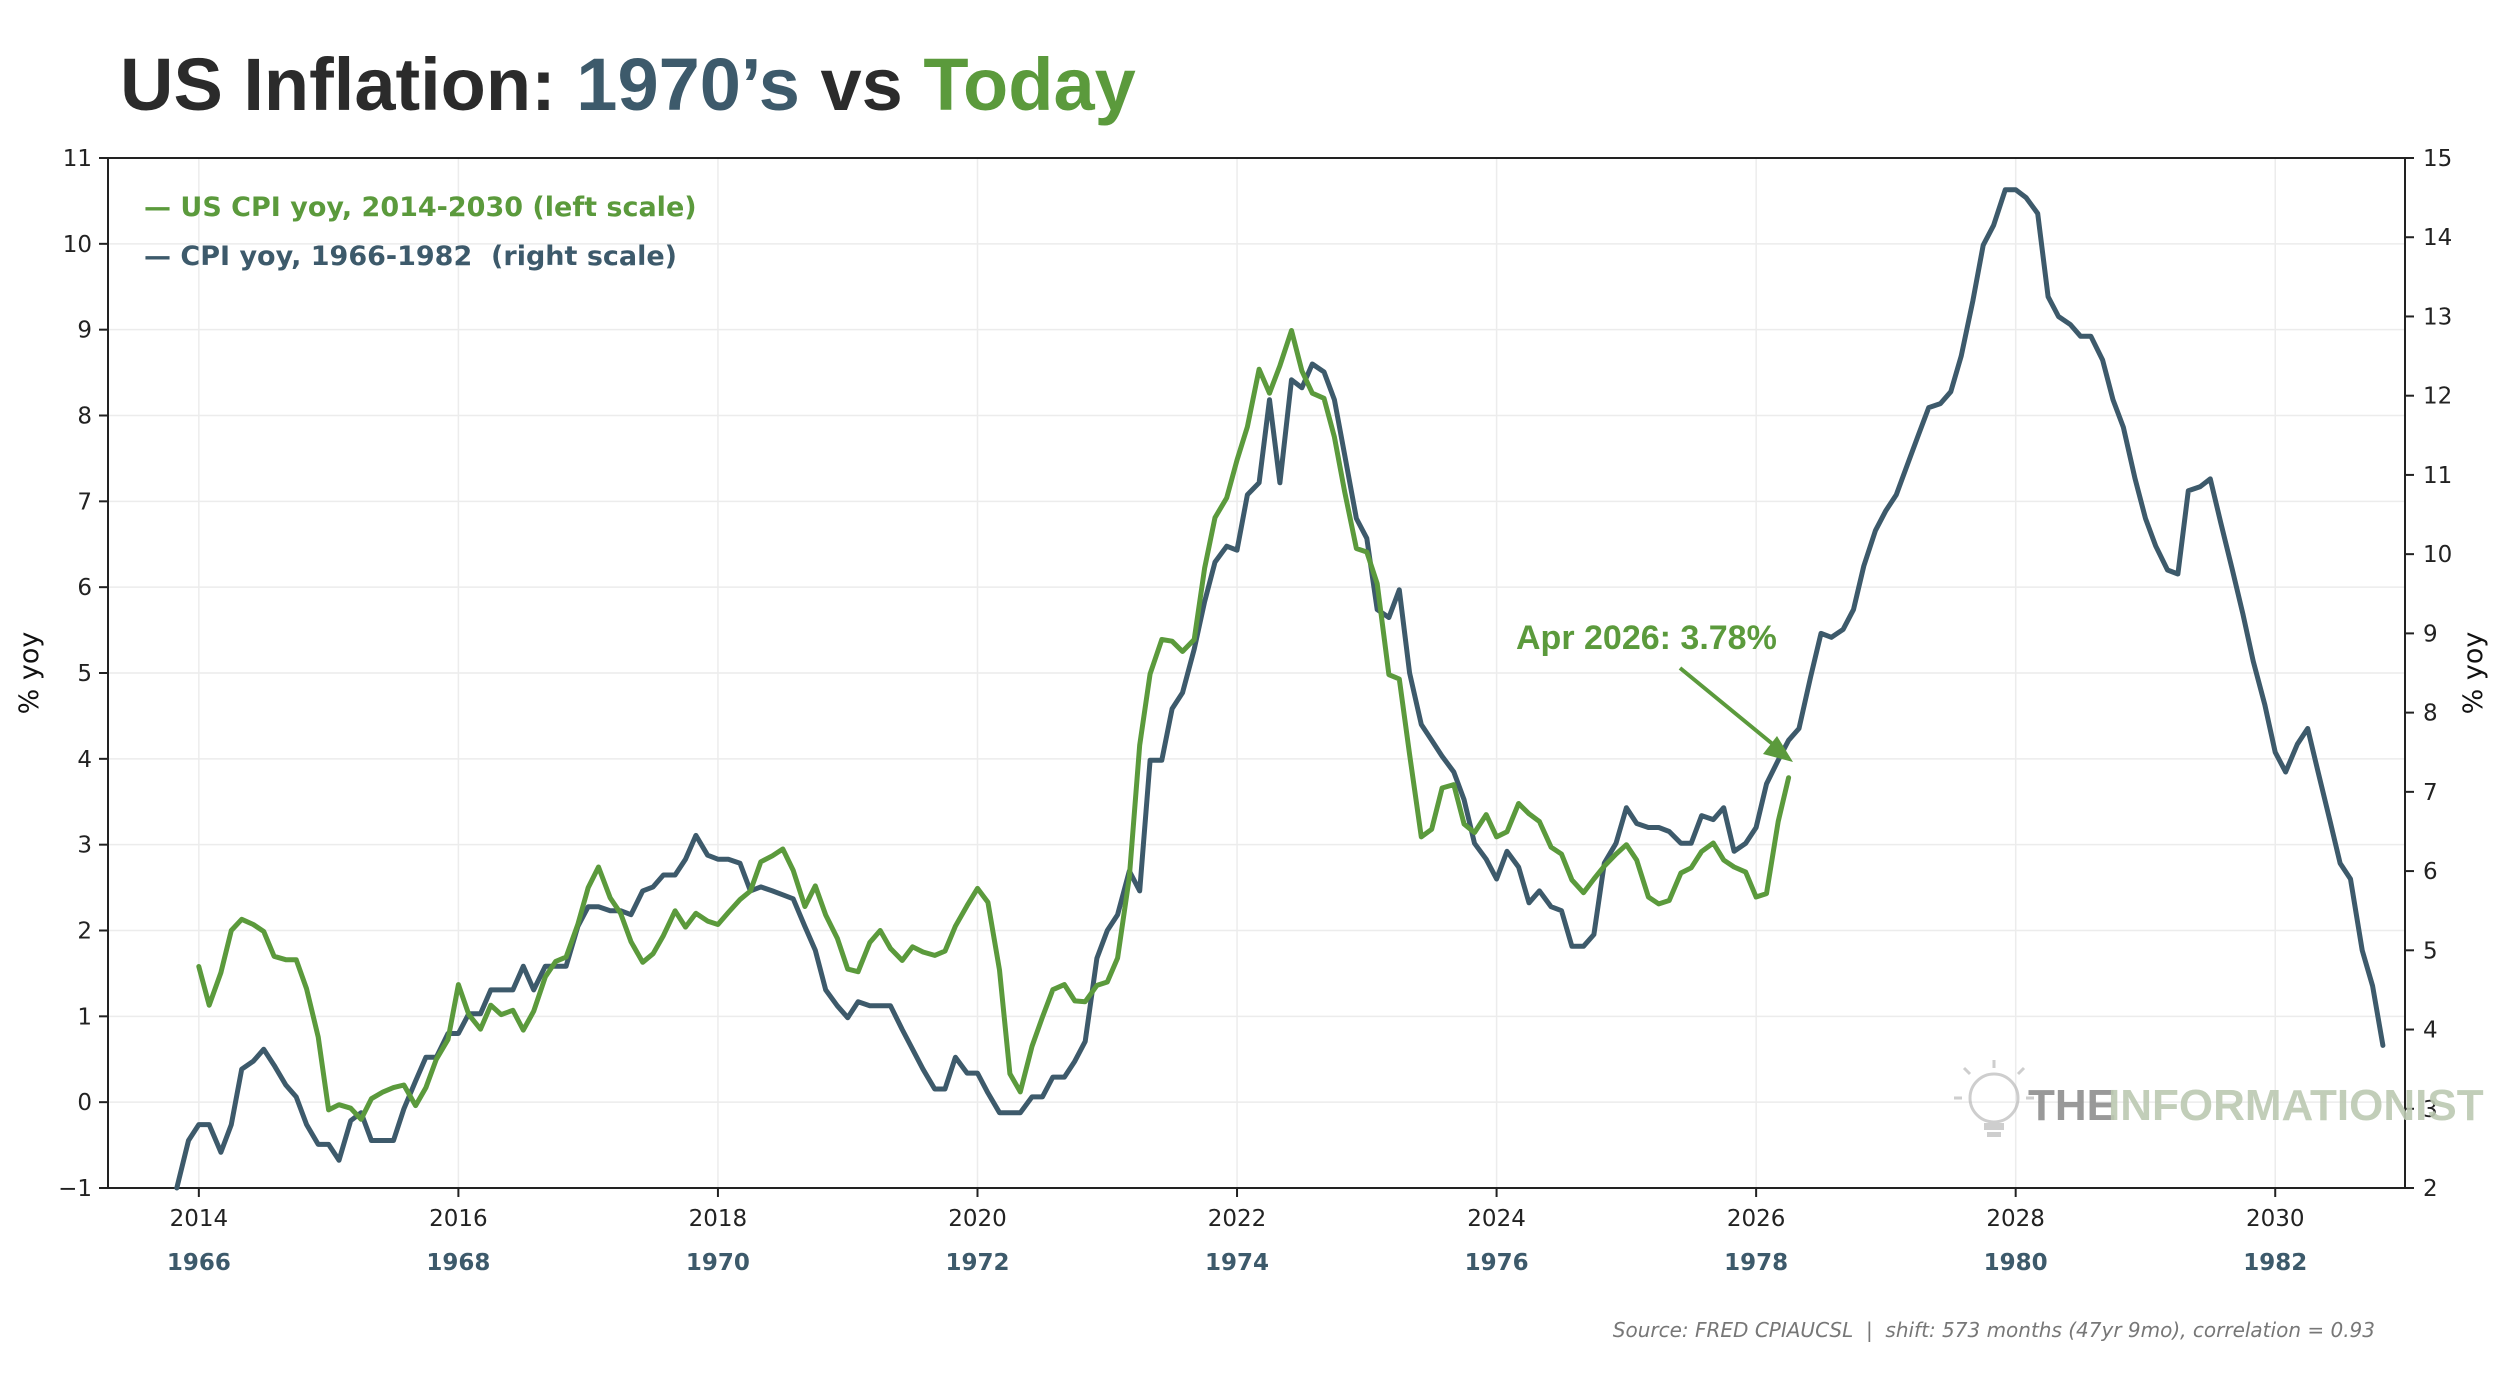 The height and width of the screenshot is (1375, 2503). What do you see at coordinates (458, 1219) in the screenshot?
I see `x-tick-label: 2016` at bounding box center [458, 1219].